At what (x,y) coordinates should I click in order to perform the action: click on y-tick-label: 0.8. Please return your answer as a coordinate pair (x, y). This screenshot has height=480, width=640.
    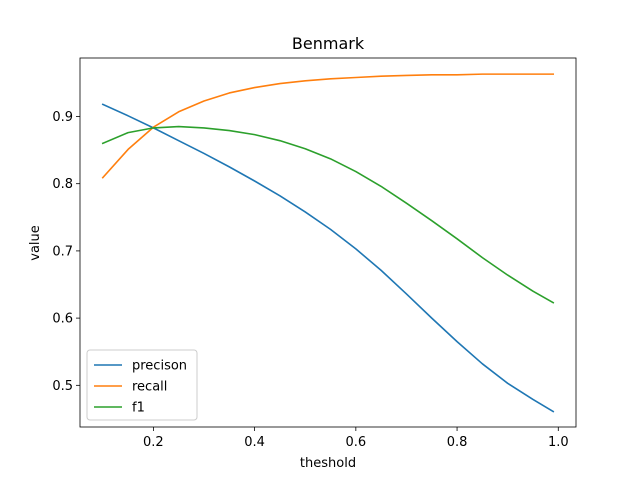
    Looking at the image, I should click on (62, 184).